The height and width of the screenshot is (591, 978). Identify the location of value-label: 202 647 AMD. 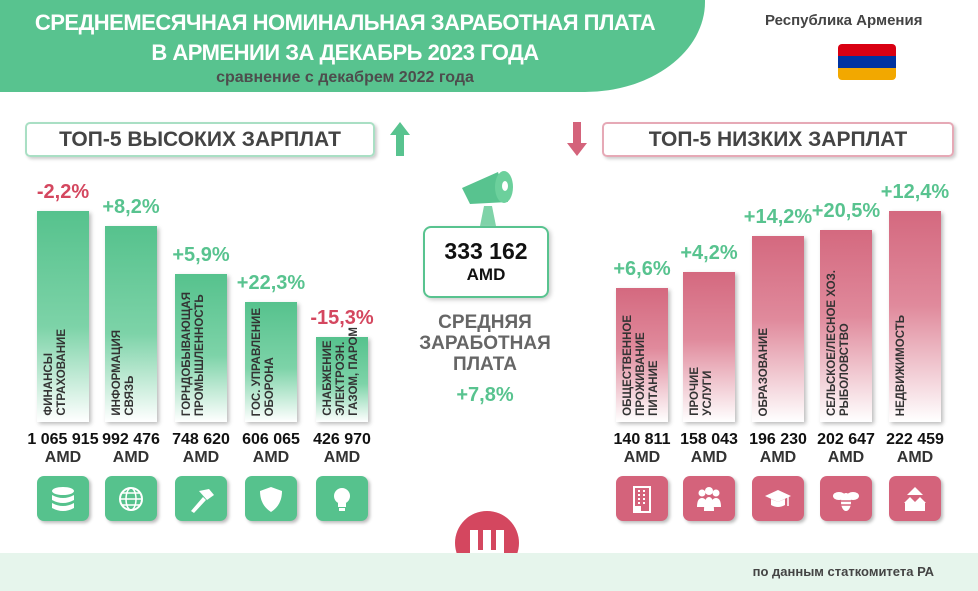
(846, 449).